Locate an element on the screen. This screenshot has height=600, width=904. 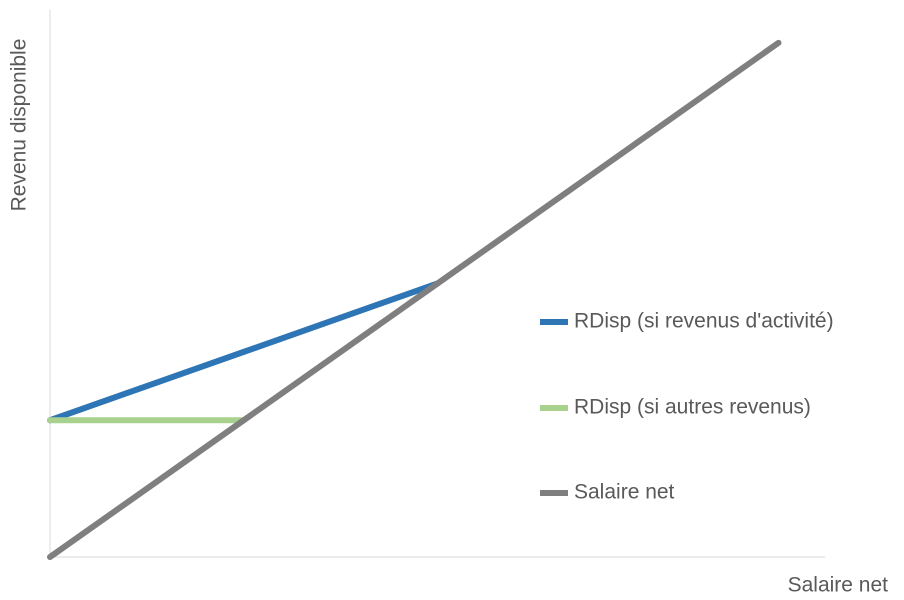
legend-label: Salaire net is located at coordinates (624, 492).